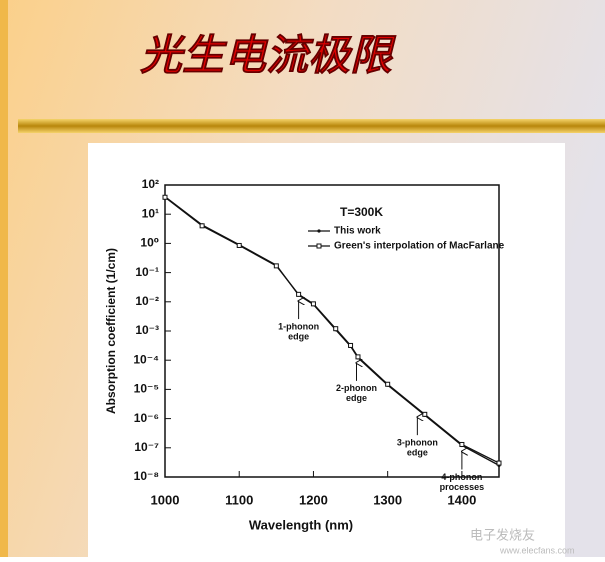 The image size is (605, 562). Describe the element at coordinates (147, 301) in the screenshot. I see `y-tick-label: 10⁻²` at that location.